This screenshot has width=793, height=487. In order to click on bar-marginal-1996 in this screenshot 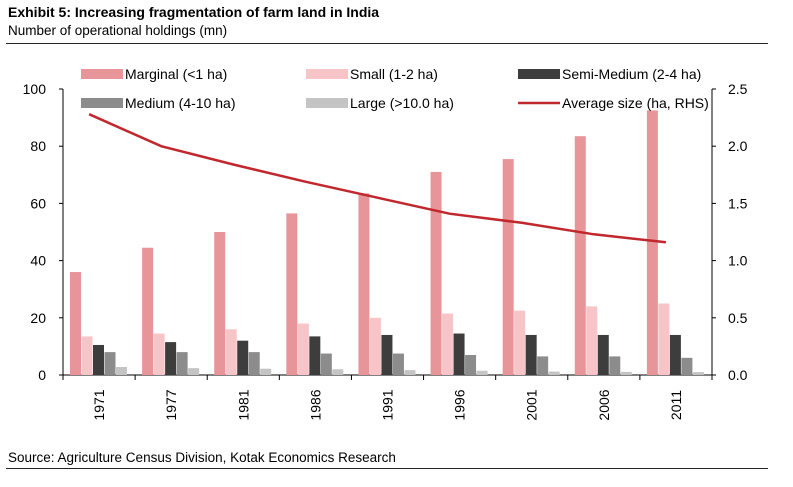, I will do `click(436, 273)`.